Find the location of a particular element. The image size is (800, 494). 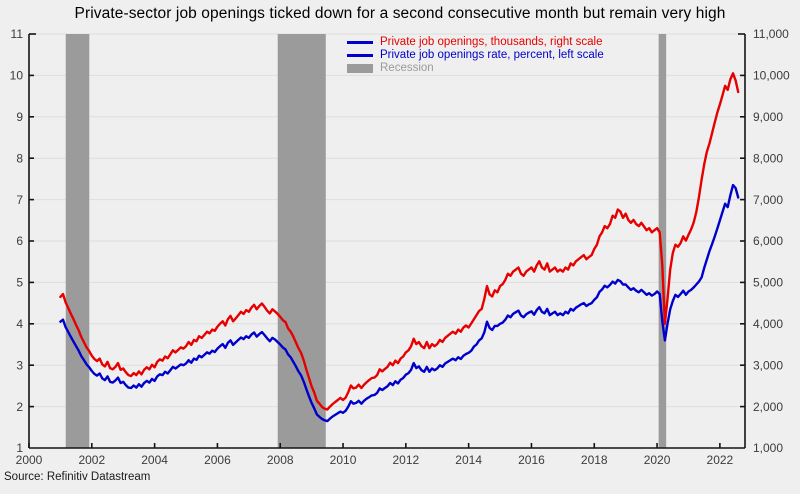

left-axis-tick-label: 9 is located at coordinates (19, 117).